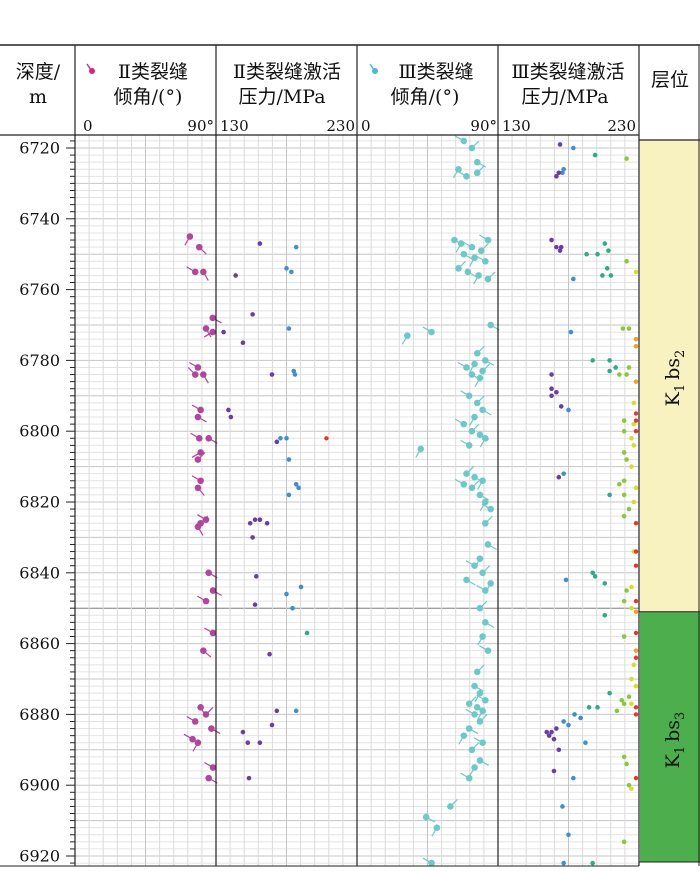 Image resolution: width=700 pixels, height=871 pixels. What do you see at coordinates (673, 398) in the screenshot?
I see `unit-k1bs2-k: K` at bounding box center [673, 398].